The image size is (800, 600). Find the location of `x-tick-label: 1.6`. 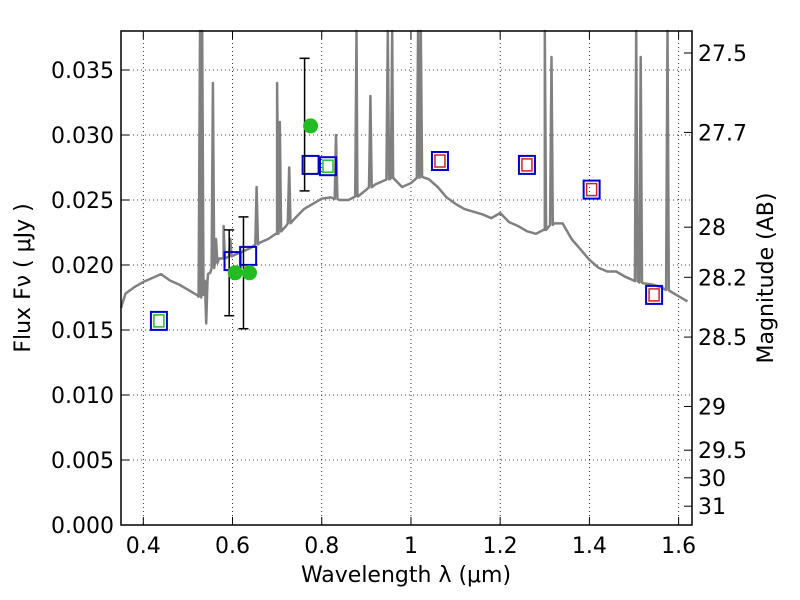

x-tick-label: 1.6 is located at coordinates (678, 546).